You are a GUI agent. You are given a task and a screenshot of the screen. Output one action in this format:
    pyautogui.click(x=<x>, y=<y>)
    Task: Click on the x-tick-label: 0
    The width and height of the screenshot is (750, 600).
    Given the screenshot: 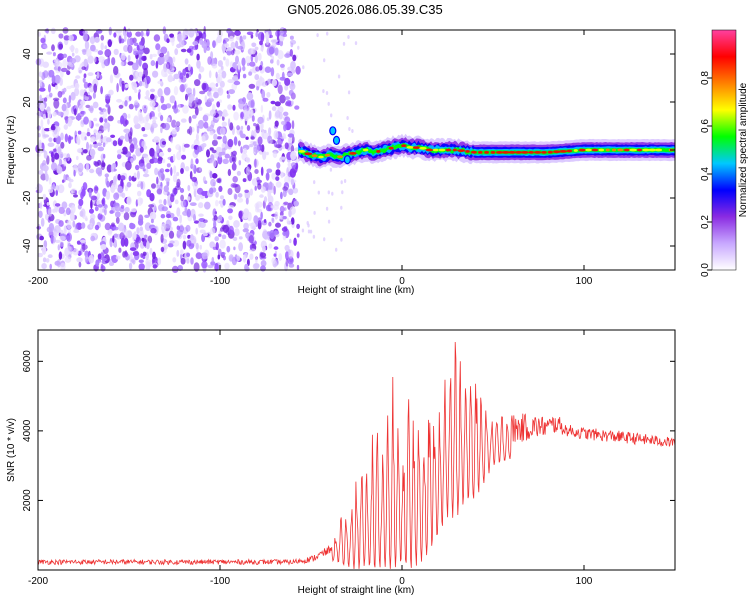 What is the action you would take?
    pyautogui.click(x=402, y=581)
    